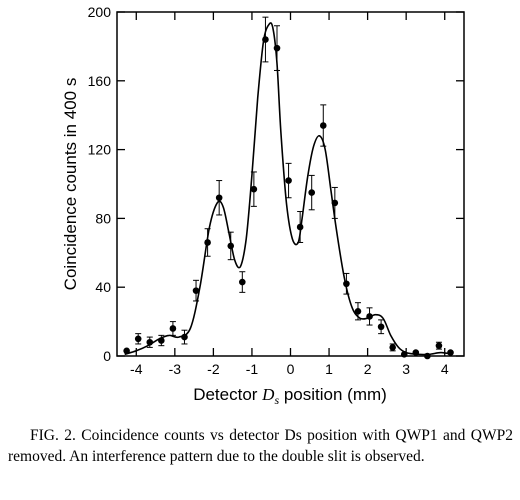 This screenshot has height=500, width=520. What do you see at coordinates (100, 150) in the screenshot?
I see `y-tick-label: 120` at bounding box center [100, 150].